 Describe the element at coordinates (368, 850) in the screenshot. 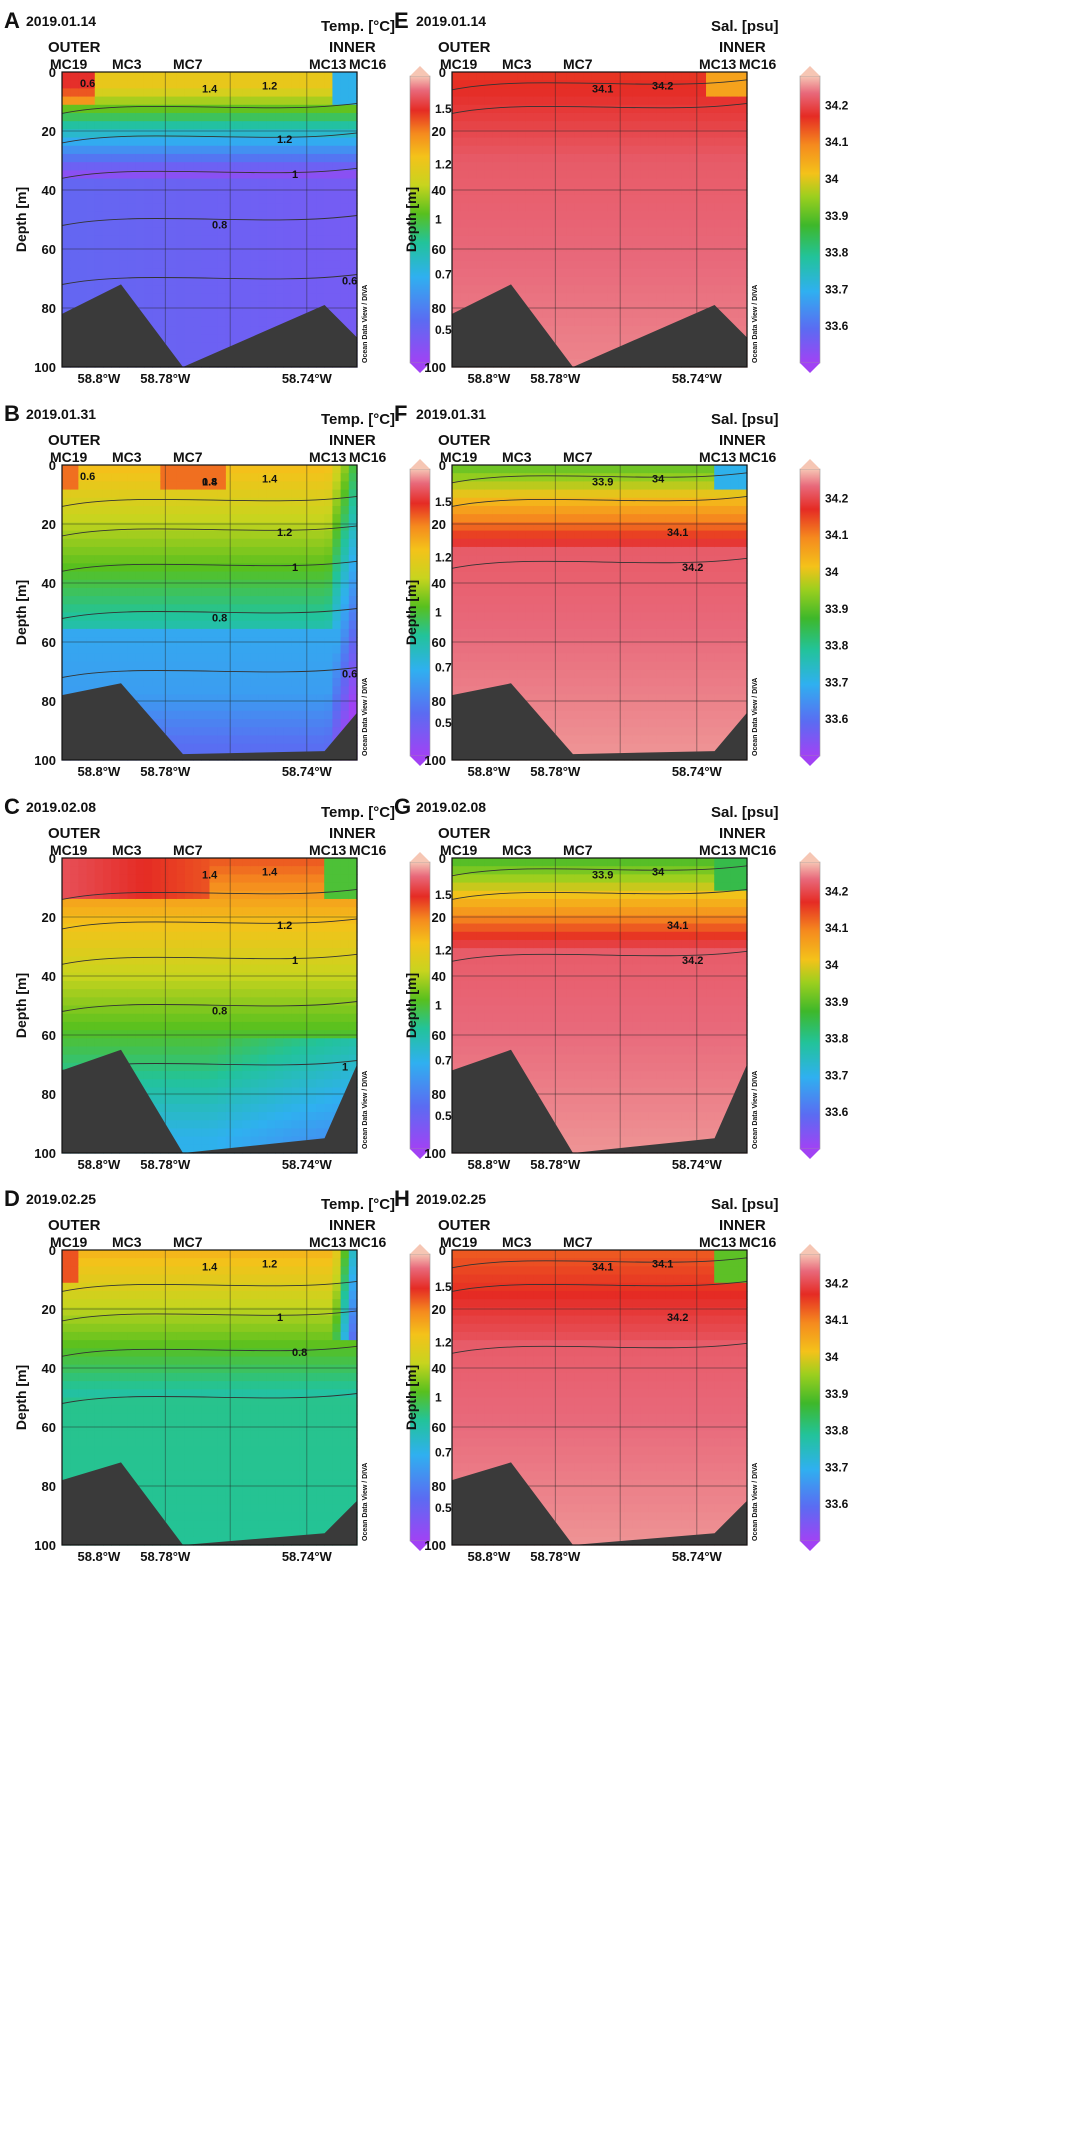

I see `station-label-mc16: MC16` at that location.